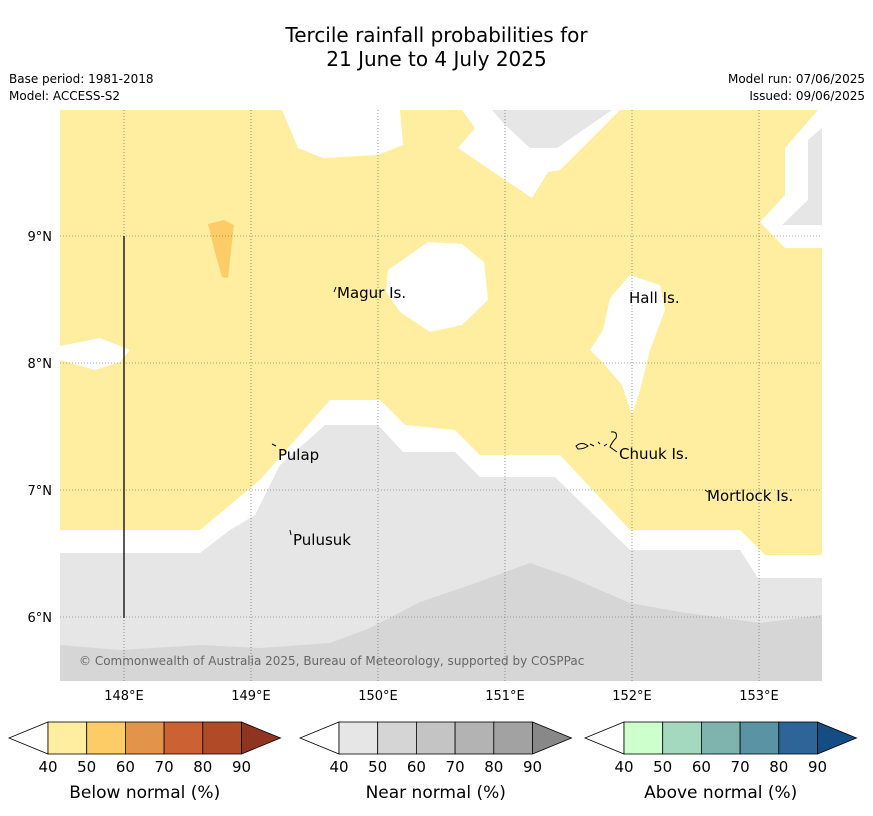 Image resolution: width=873 pixels, height=816 pixels. I want to click on base-period: Base period: 1981-2018, so click(81, 79).